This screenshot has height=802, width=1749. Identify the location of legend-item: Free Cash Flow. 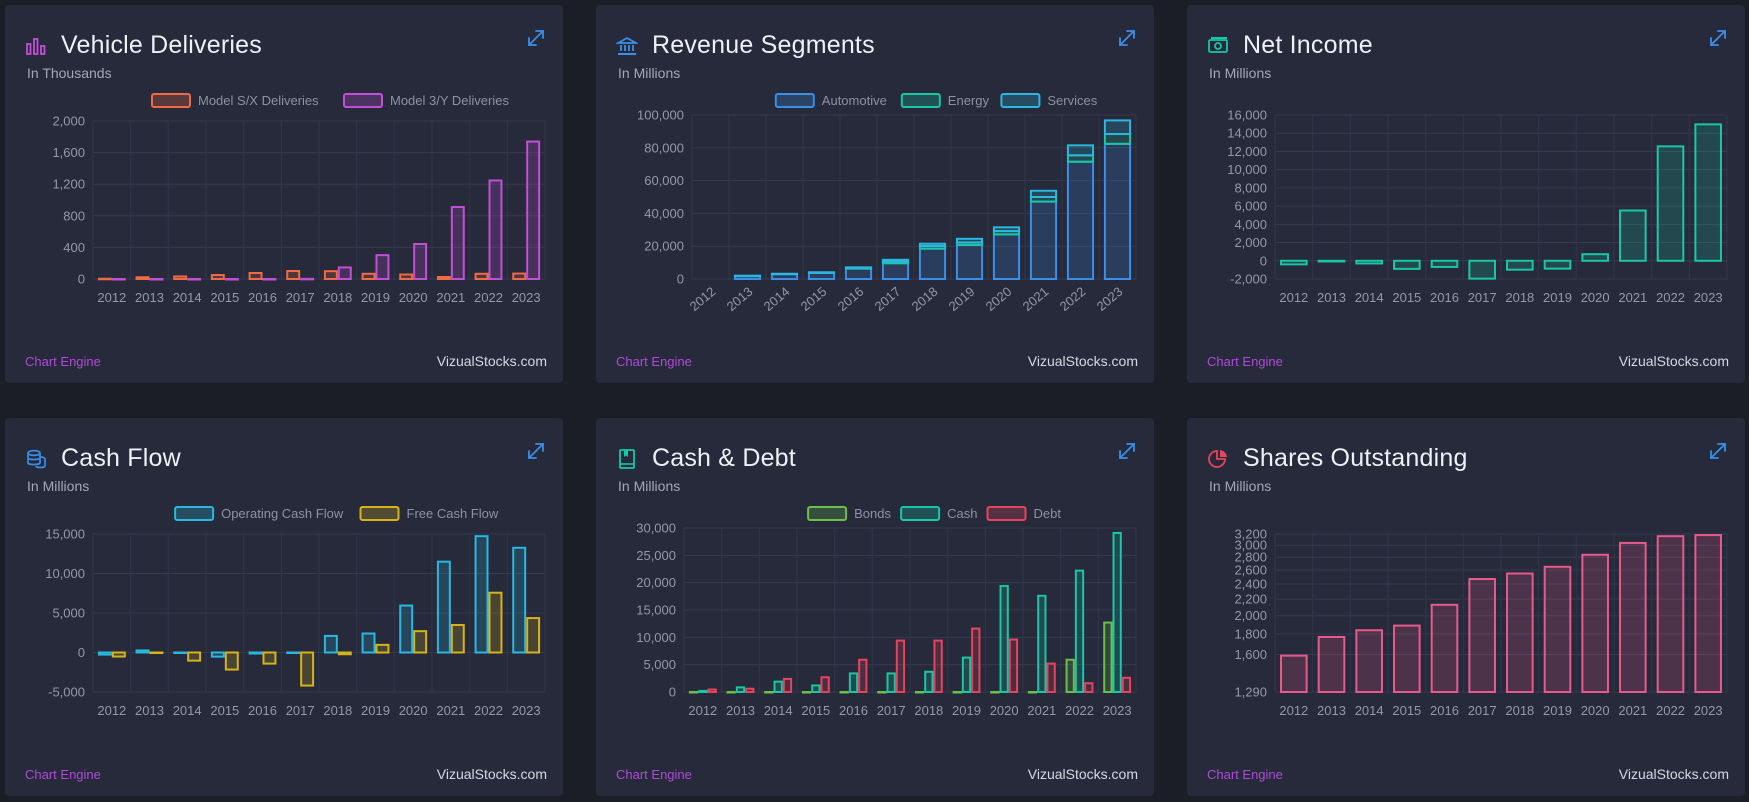
(429, 513).